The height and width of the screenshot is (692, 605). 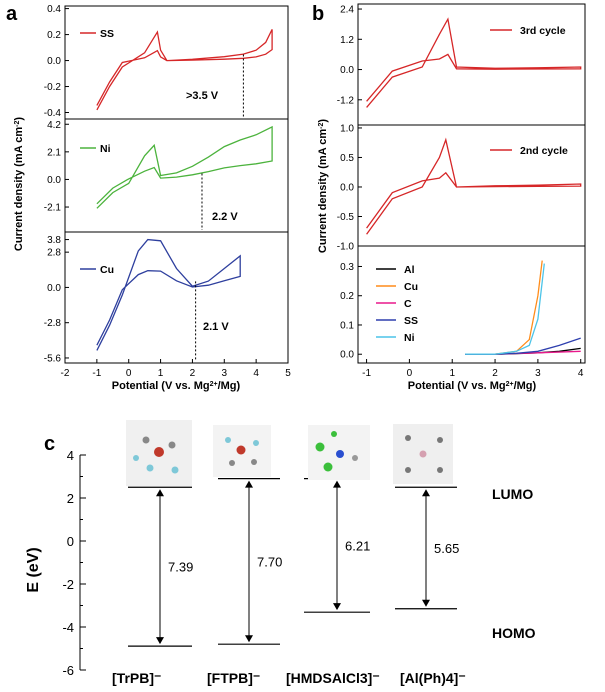 What do you see at coordinates (347, 10) in the screenshot?
I see `panel-b-ytick-label: 2.4` at bounding box center [347, 10].